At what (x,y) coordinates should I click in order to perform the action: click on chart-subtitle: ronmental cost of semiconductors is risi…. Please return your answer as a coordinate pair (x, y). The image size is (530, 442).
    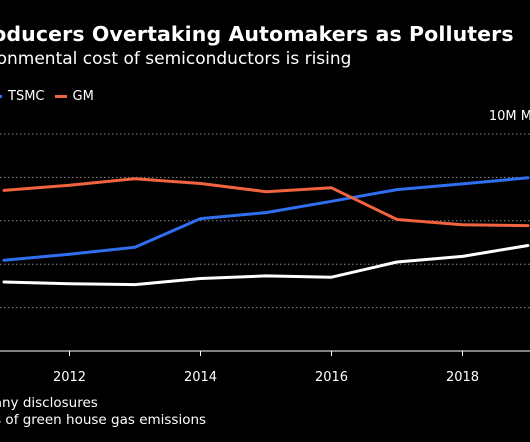
    Looking at the image, I should click on (176, 59).